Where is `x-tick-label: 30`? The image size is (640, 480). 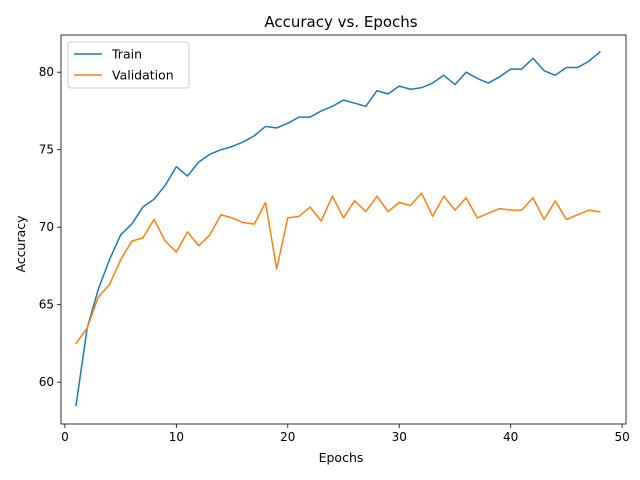
x-tick-label: 30 is located at coordinates (399, 437).